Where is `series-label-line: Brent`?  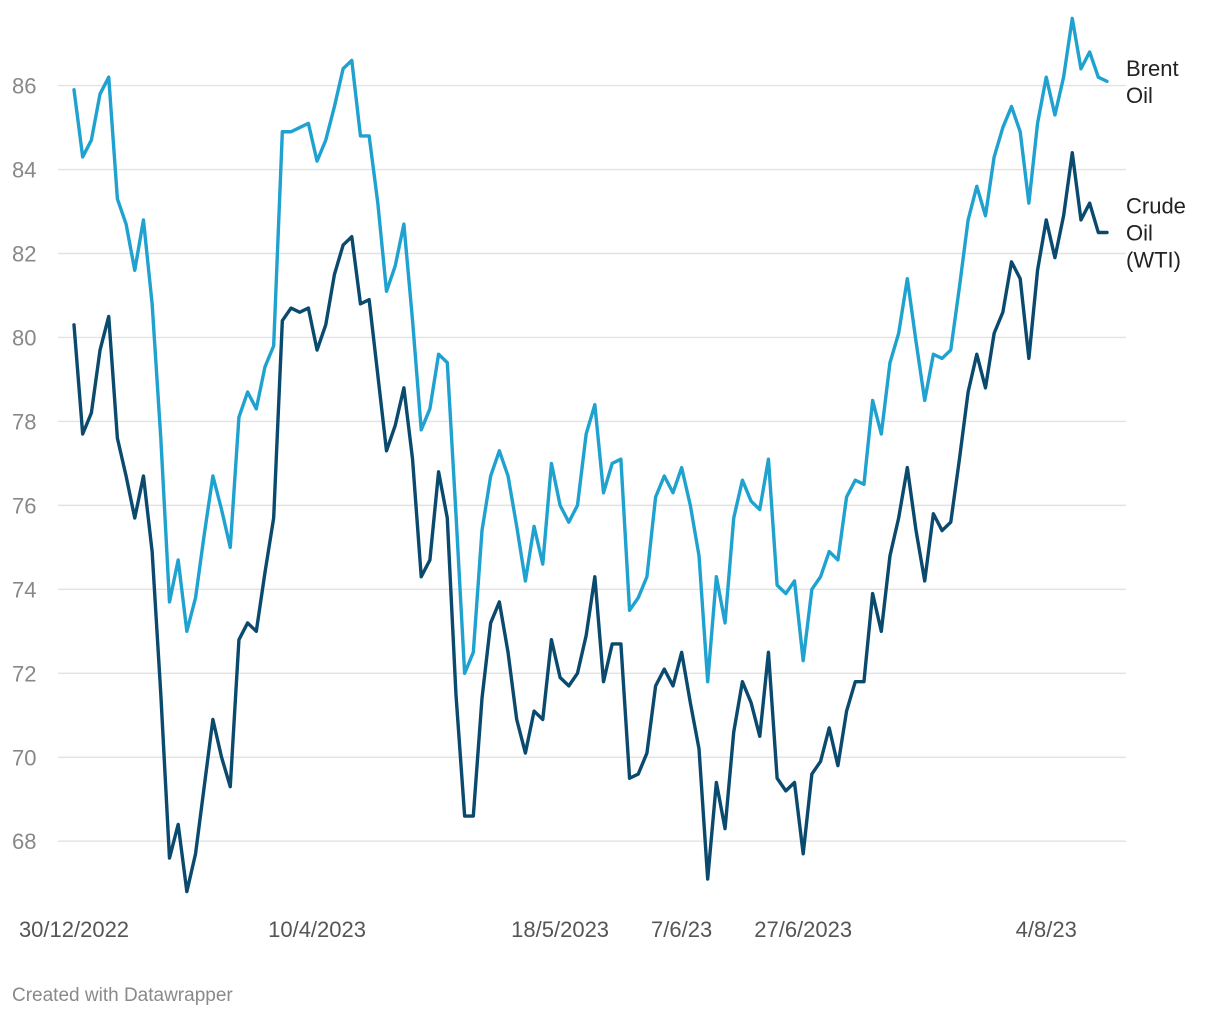 series-label-line: Brent is located at coordinates (1152, 68).